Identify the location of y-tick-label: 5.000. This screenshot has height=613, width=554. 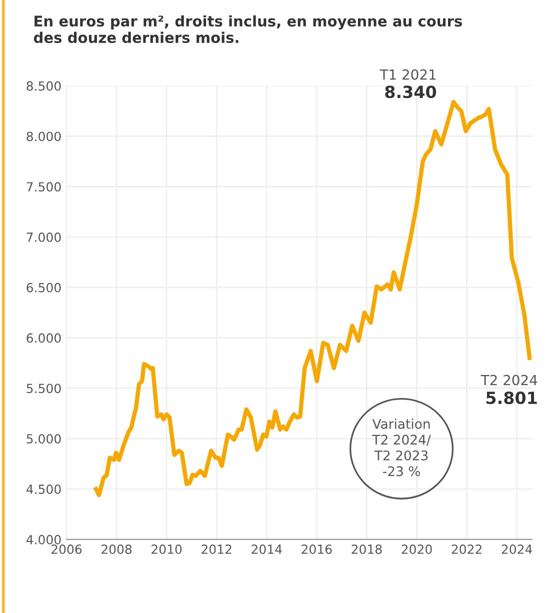
(43, 439).